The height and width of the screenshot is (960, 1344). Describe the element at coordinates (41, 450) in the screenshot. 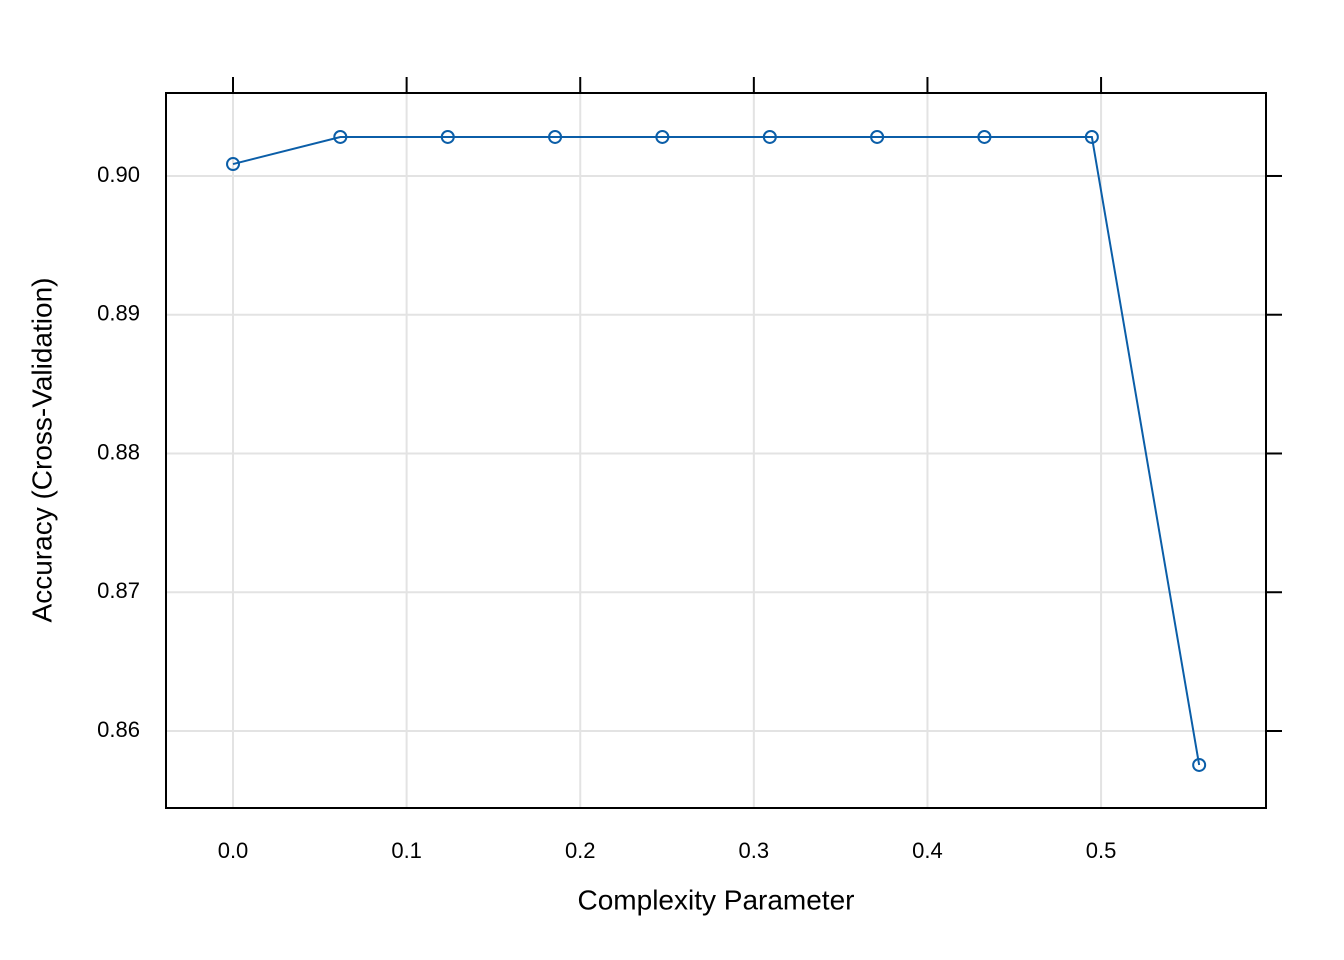

I see `y-axis-title: Accuracy (Cross-Validation)` at that location.